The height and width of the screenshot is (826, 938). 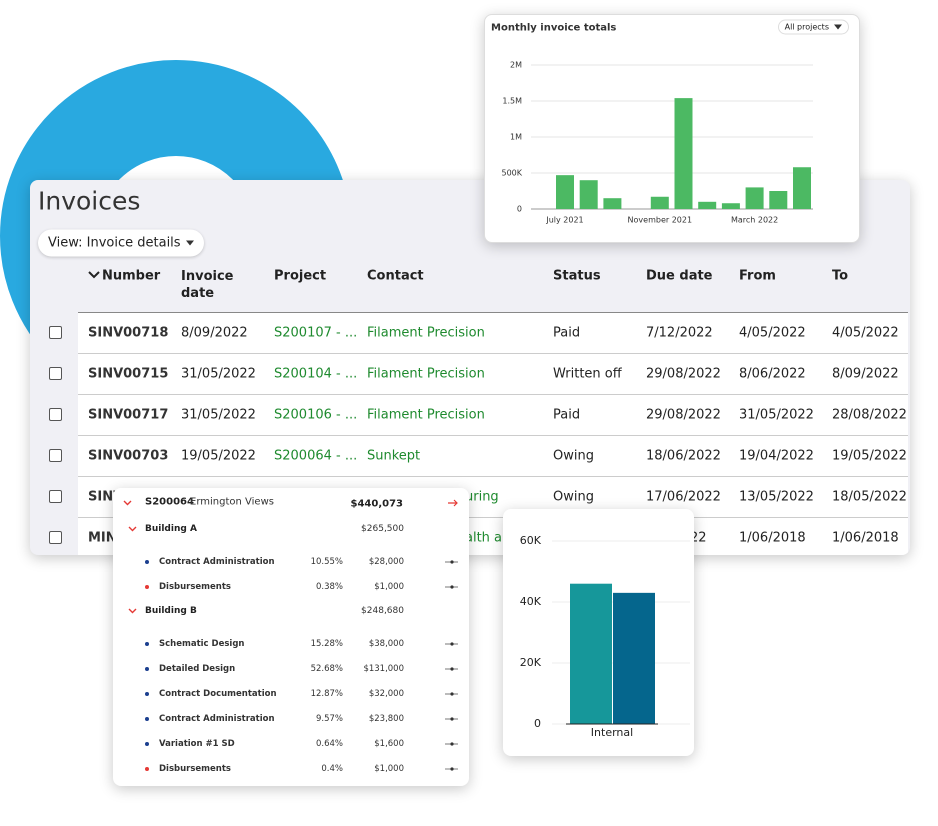 What do you see at coordinates (776, 456) in the screenshot?
I see `table-cell: 19/04/2022` at bounding box center [776, 456].